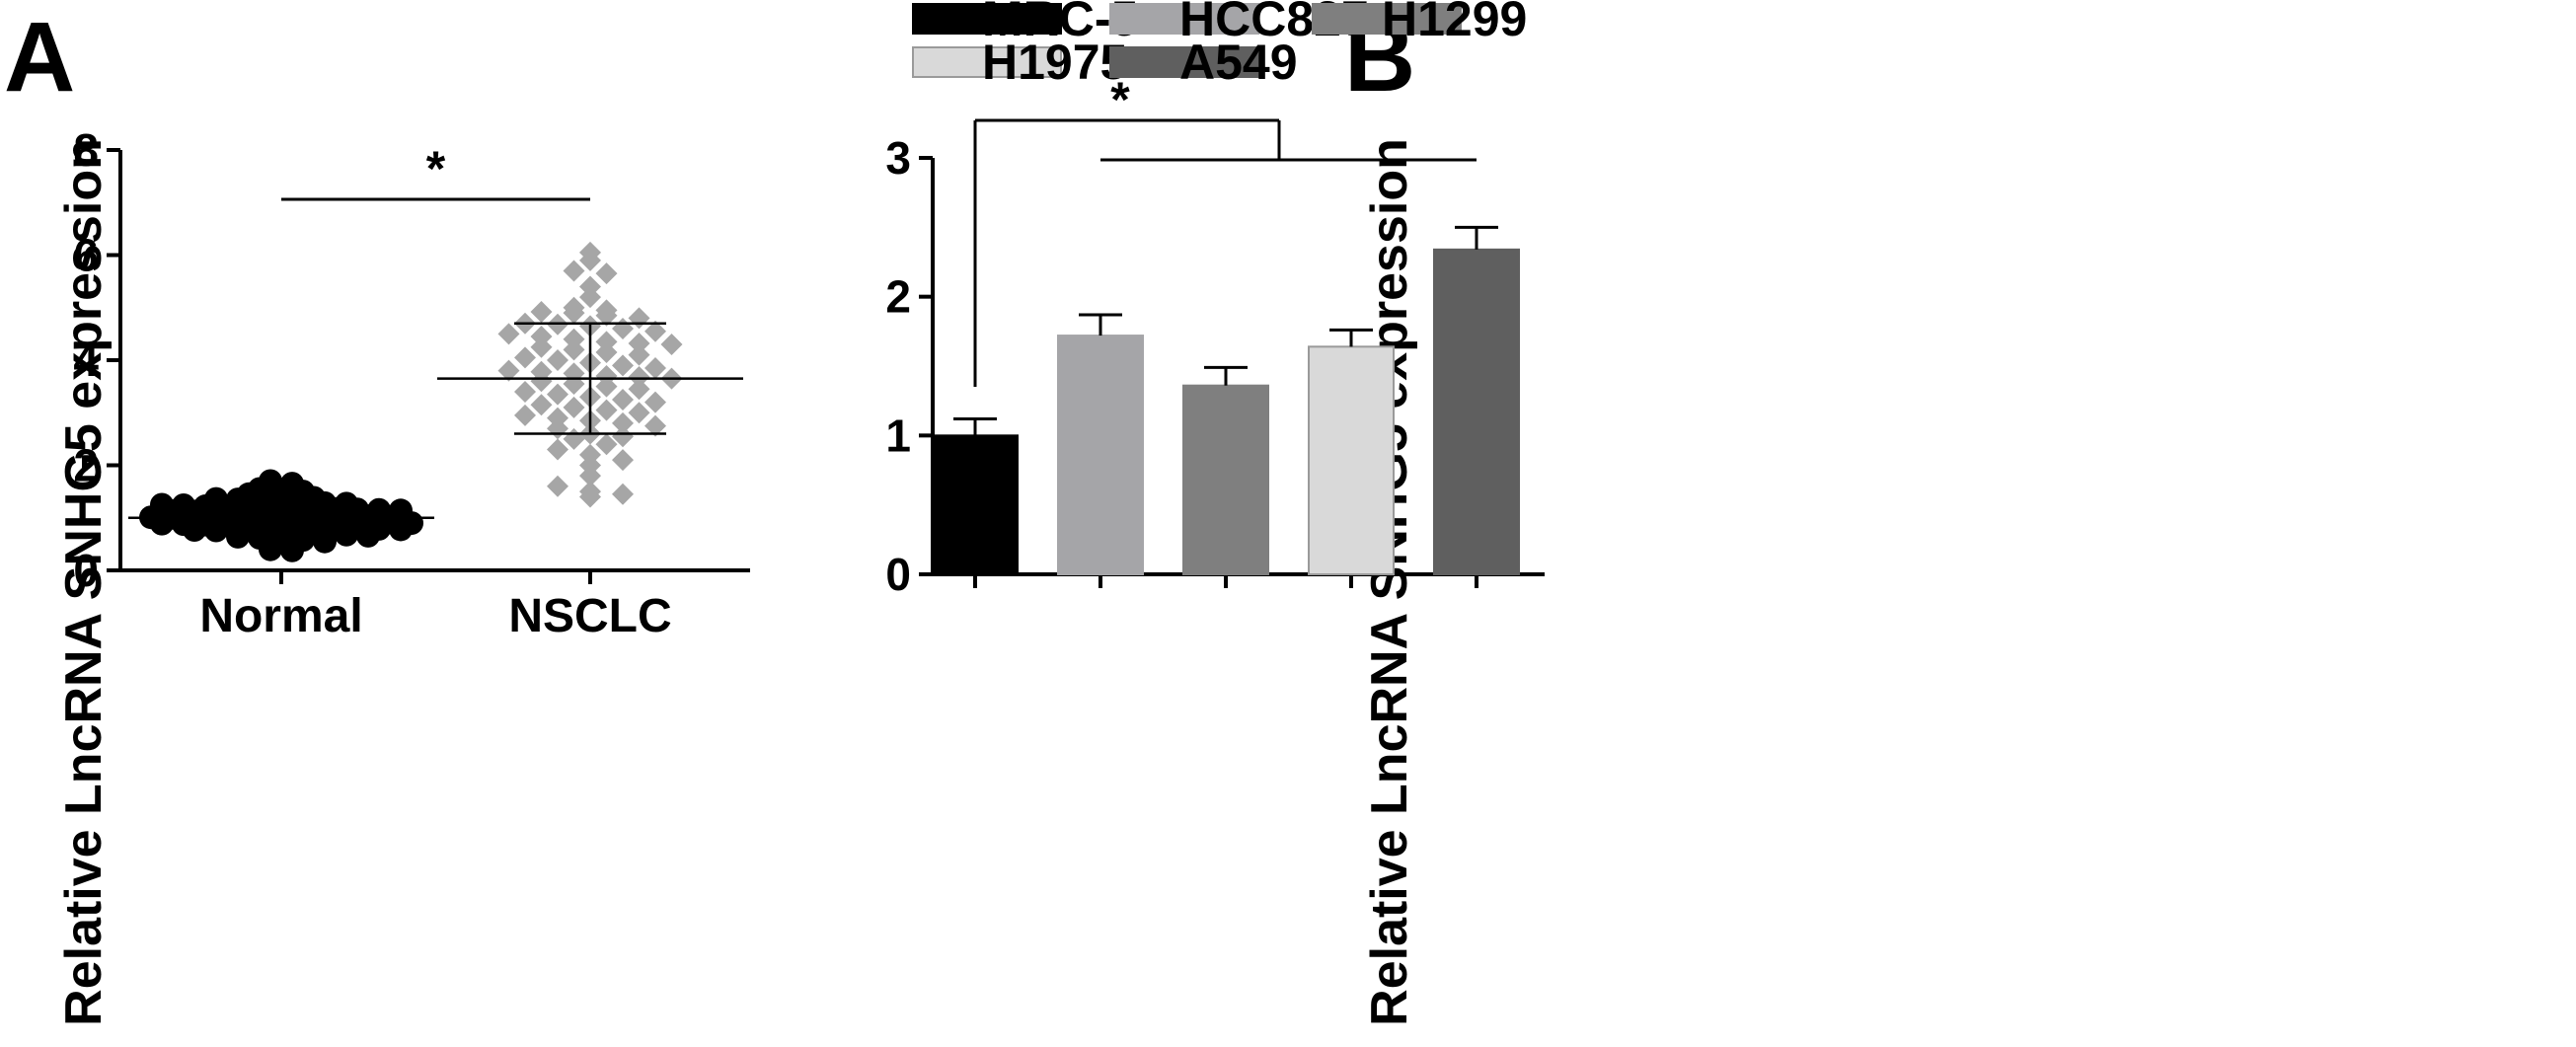 This screenshot has width=2576, height=1047. Describe the element at coordinates (1184, 62) in the screenshot. I see `legend-swatch-a549` at that location.